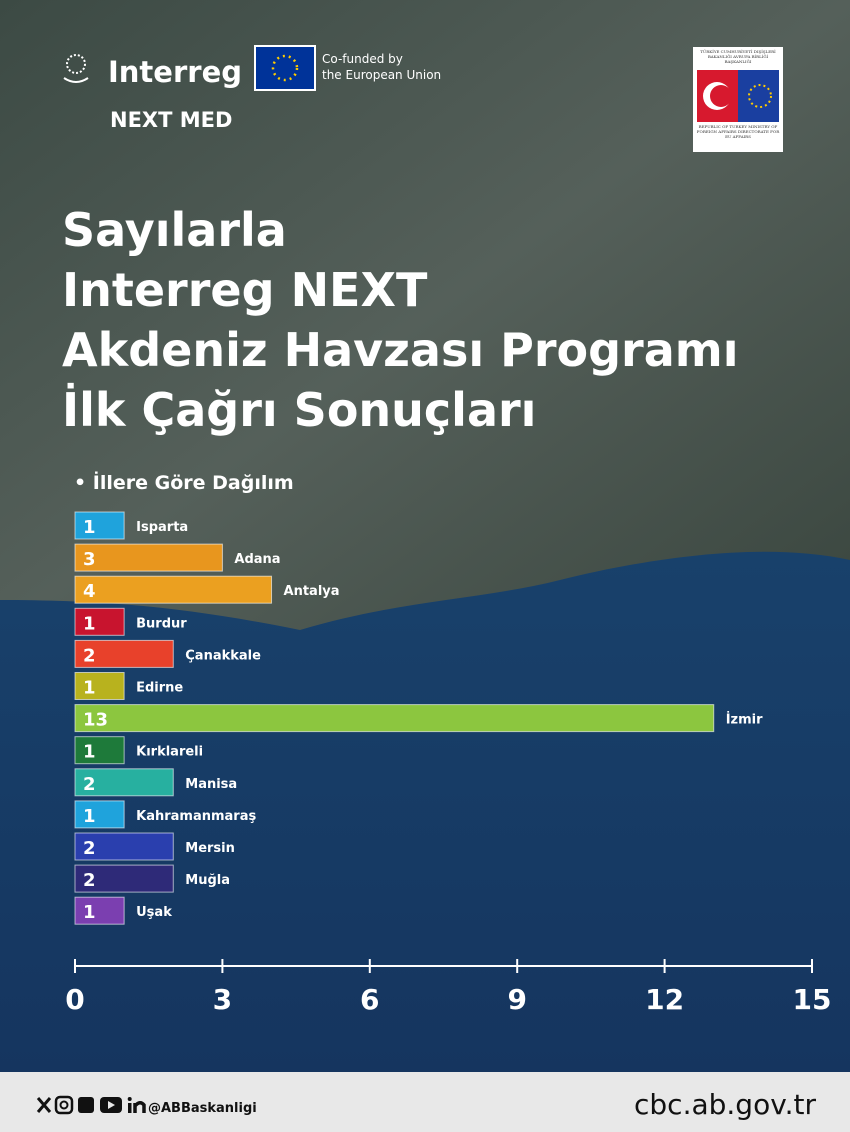  I want to click on cofund-line: the European Union, so click(381, 75).